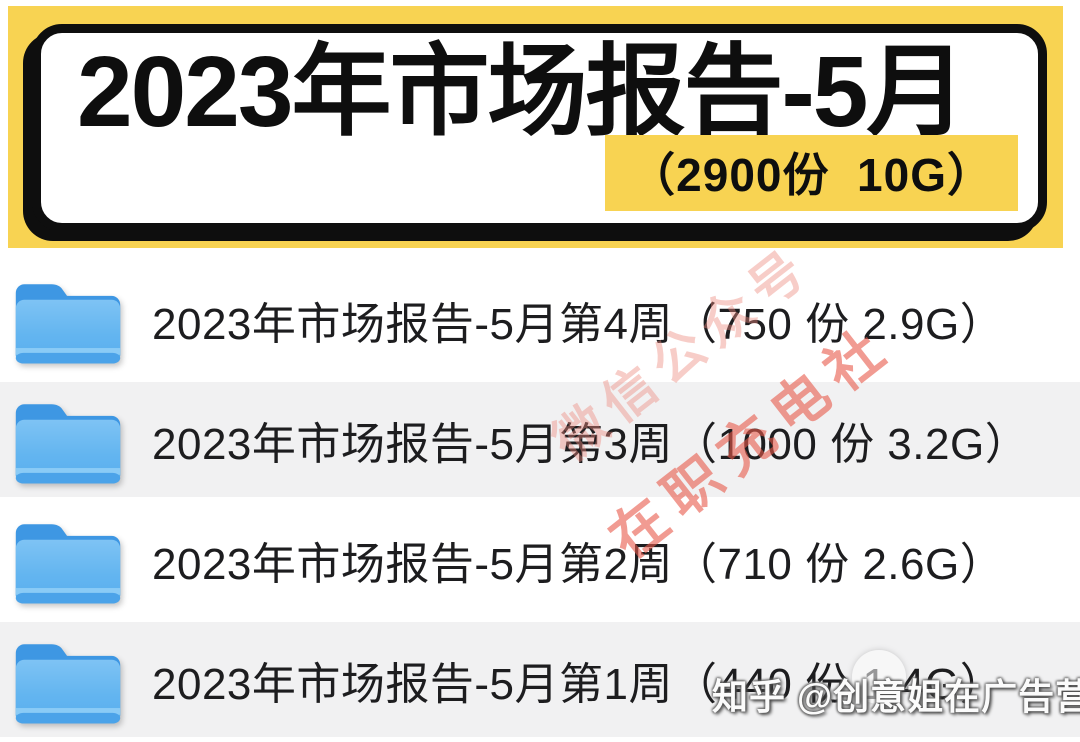 This screenshot has width=1080, height=742. What do you see at coordinates (591, 444) in the screenshot?
I see `folder-label: 2023年市场报告-5月第3周（1000 份 3.2G）` at bounding box center [591, 444].